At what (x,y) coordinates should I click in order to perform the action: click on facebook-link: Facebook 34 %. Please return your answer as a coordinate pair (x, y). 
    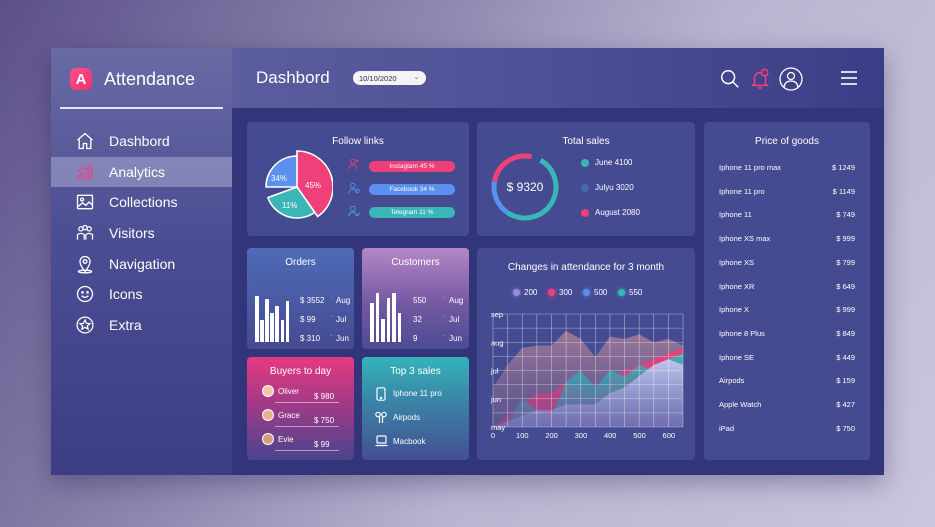
    Looking at the image, I should click on (412, 189).